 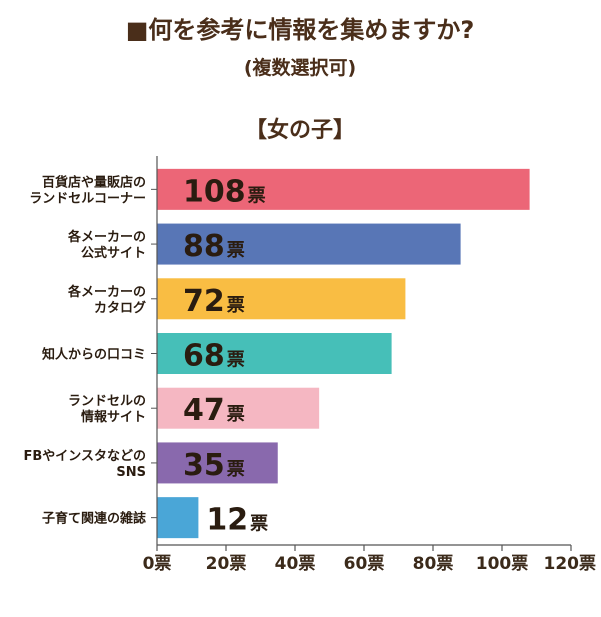 I want to click on value-label: 72 票, so click(x=214, y=301).